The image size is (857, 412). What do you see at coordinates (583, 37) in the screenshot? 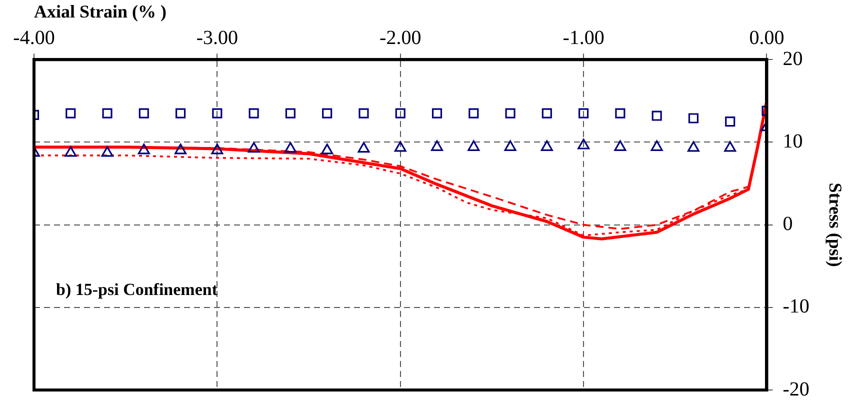
I see `x-tick-label: -1.00` at bounding box center [583, 37].